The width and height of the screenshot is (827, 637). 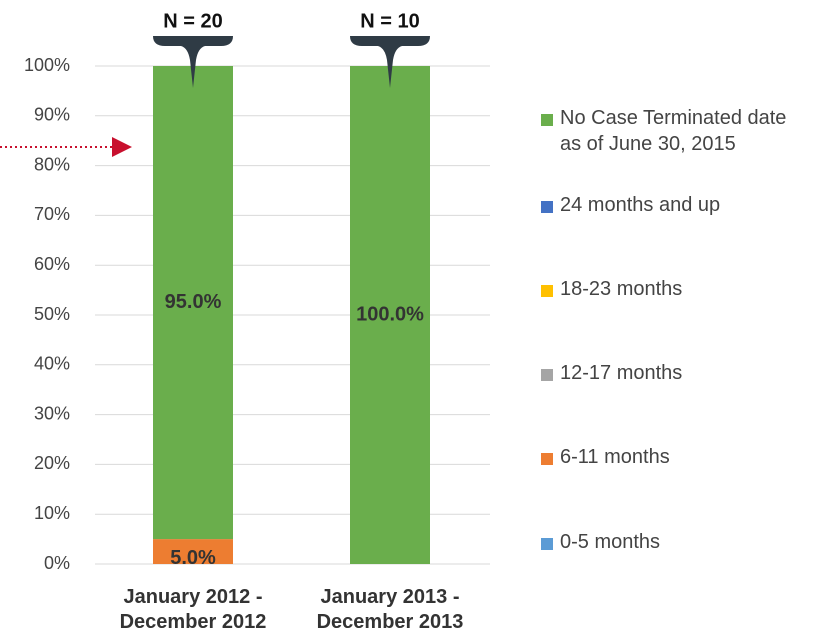 I want to click on legend-label: 12-17 months, so click(x=621, y=373).